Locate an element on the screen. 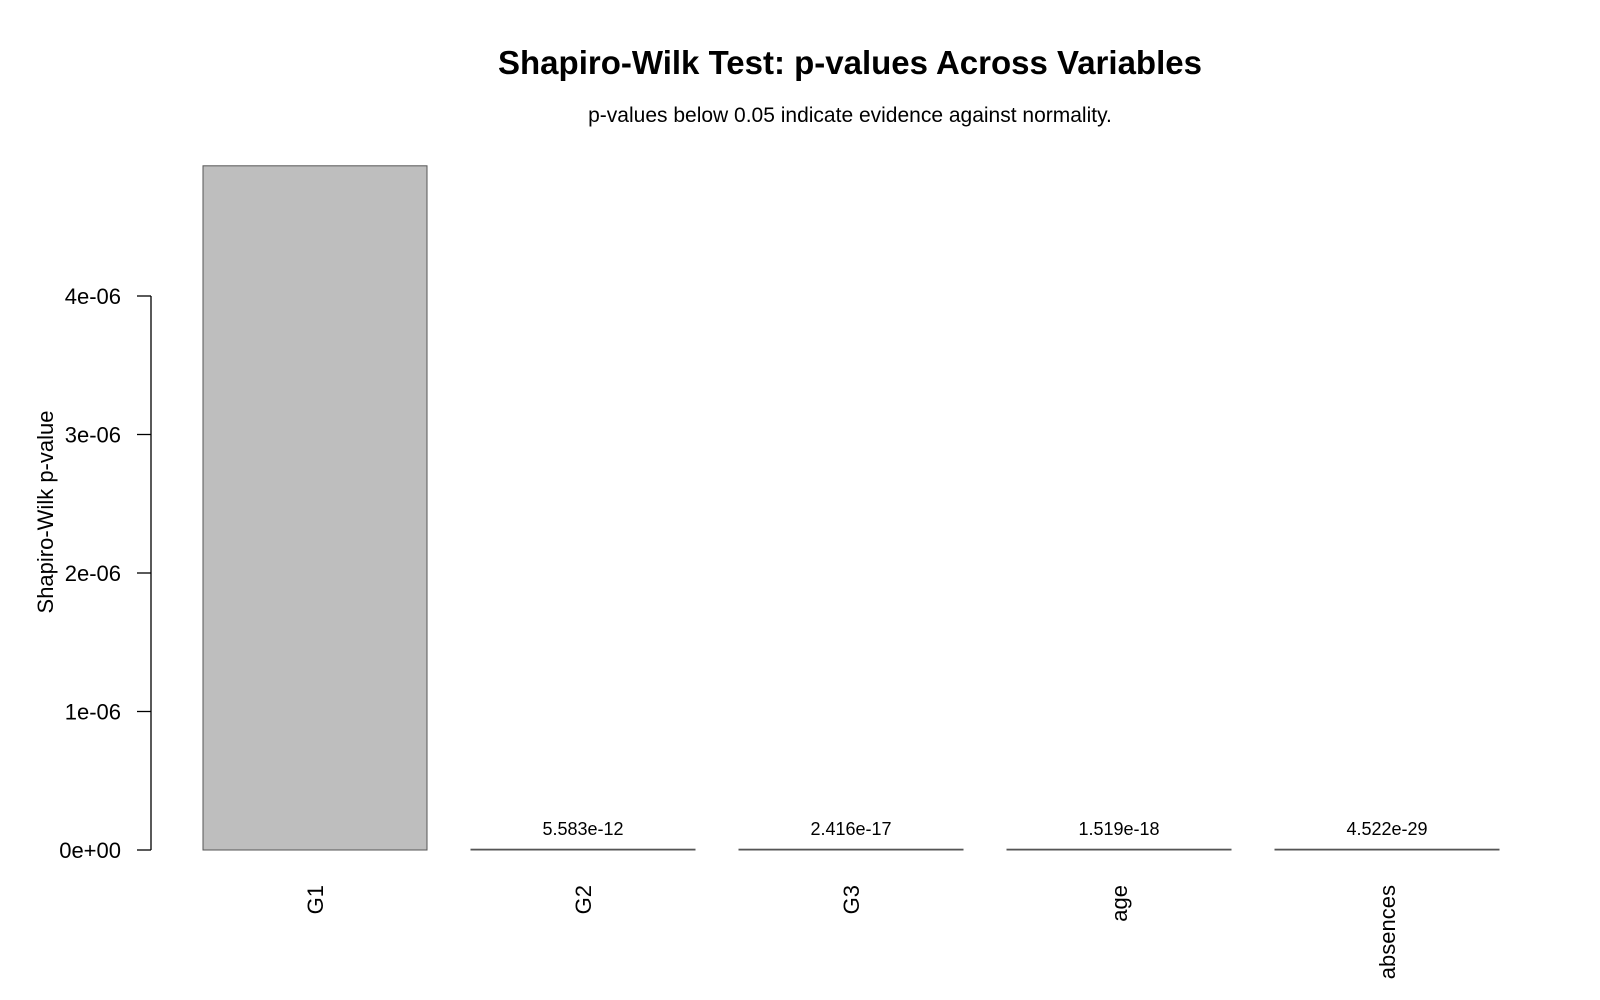 This screenshot has width=1600, height=1000. x-tick-label-G2: G2 is located at coordinates (583, 899).